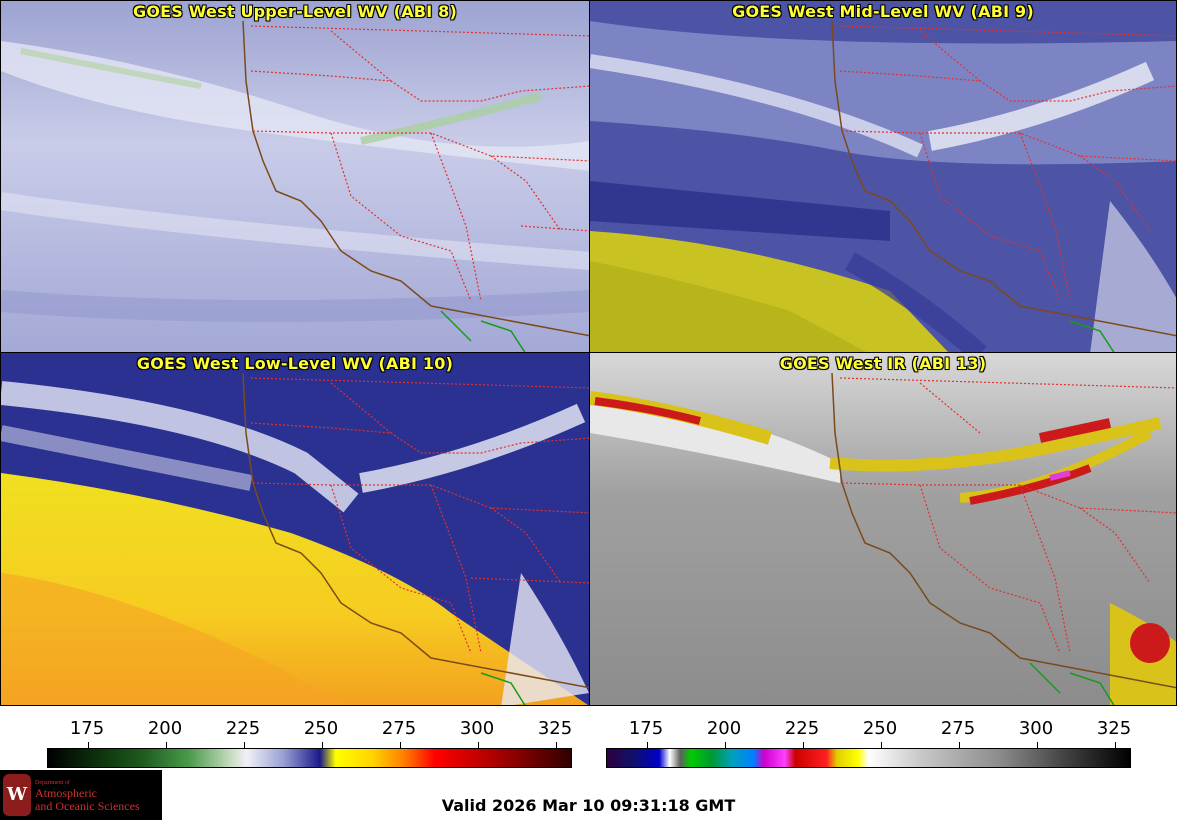 The image size is (1177, 820). I want to click on panel-title: GOES West Upper-Level WV (ABI 8), so click(295, 11).